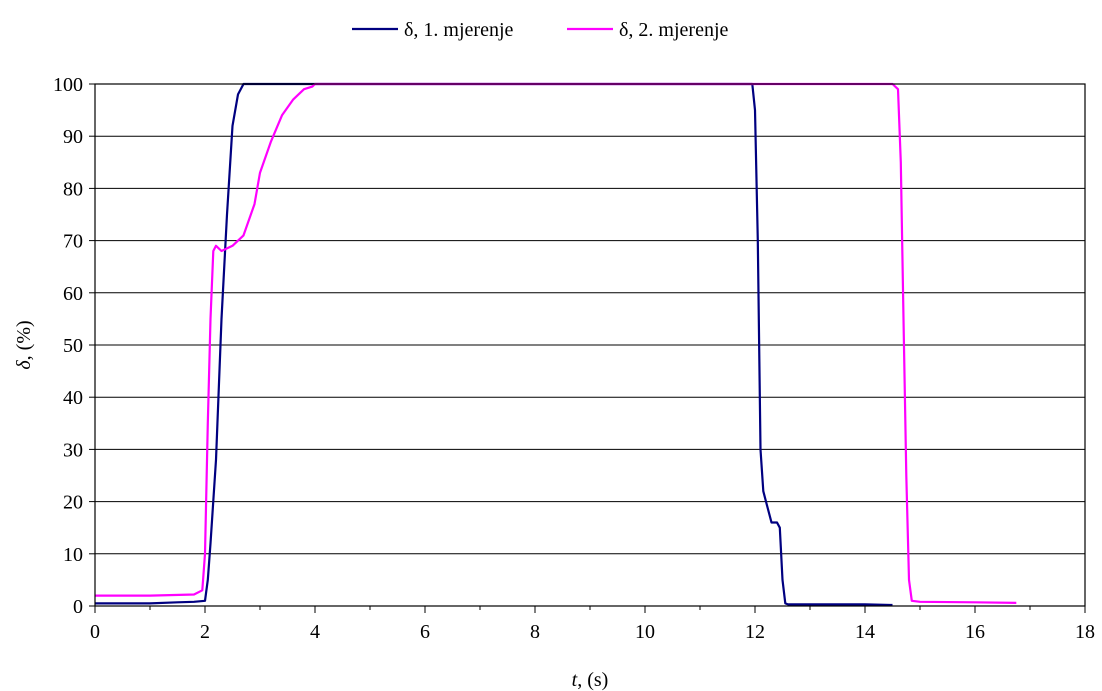 Image resolution: width=1102 pixels, height=691 pixels. Describe the element at coordinates (73, 294) in the screenshot. I see `y-tick-label-60: 60` at that location.